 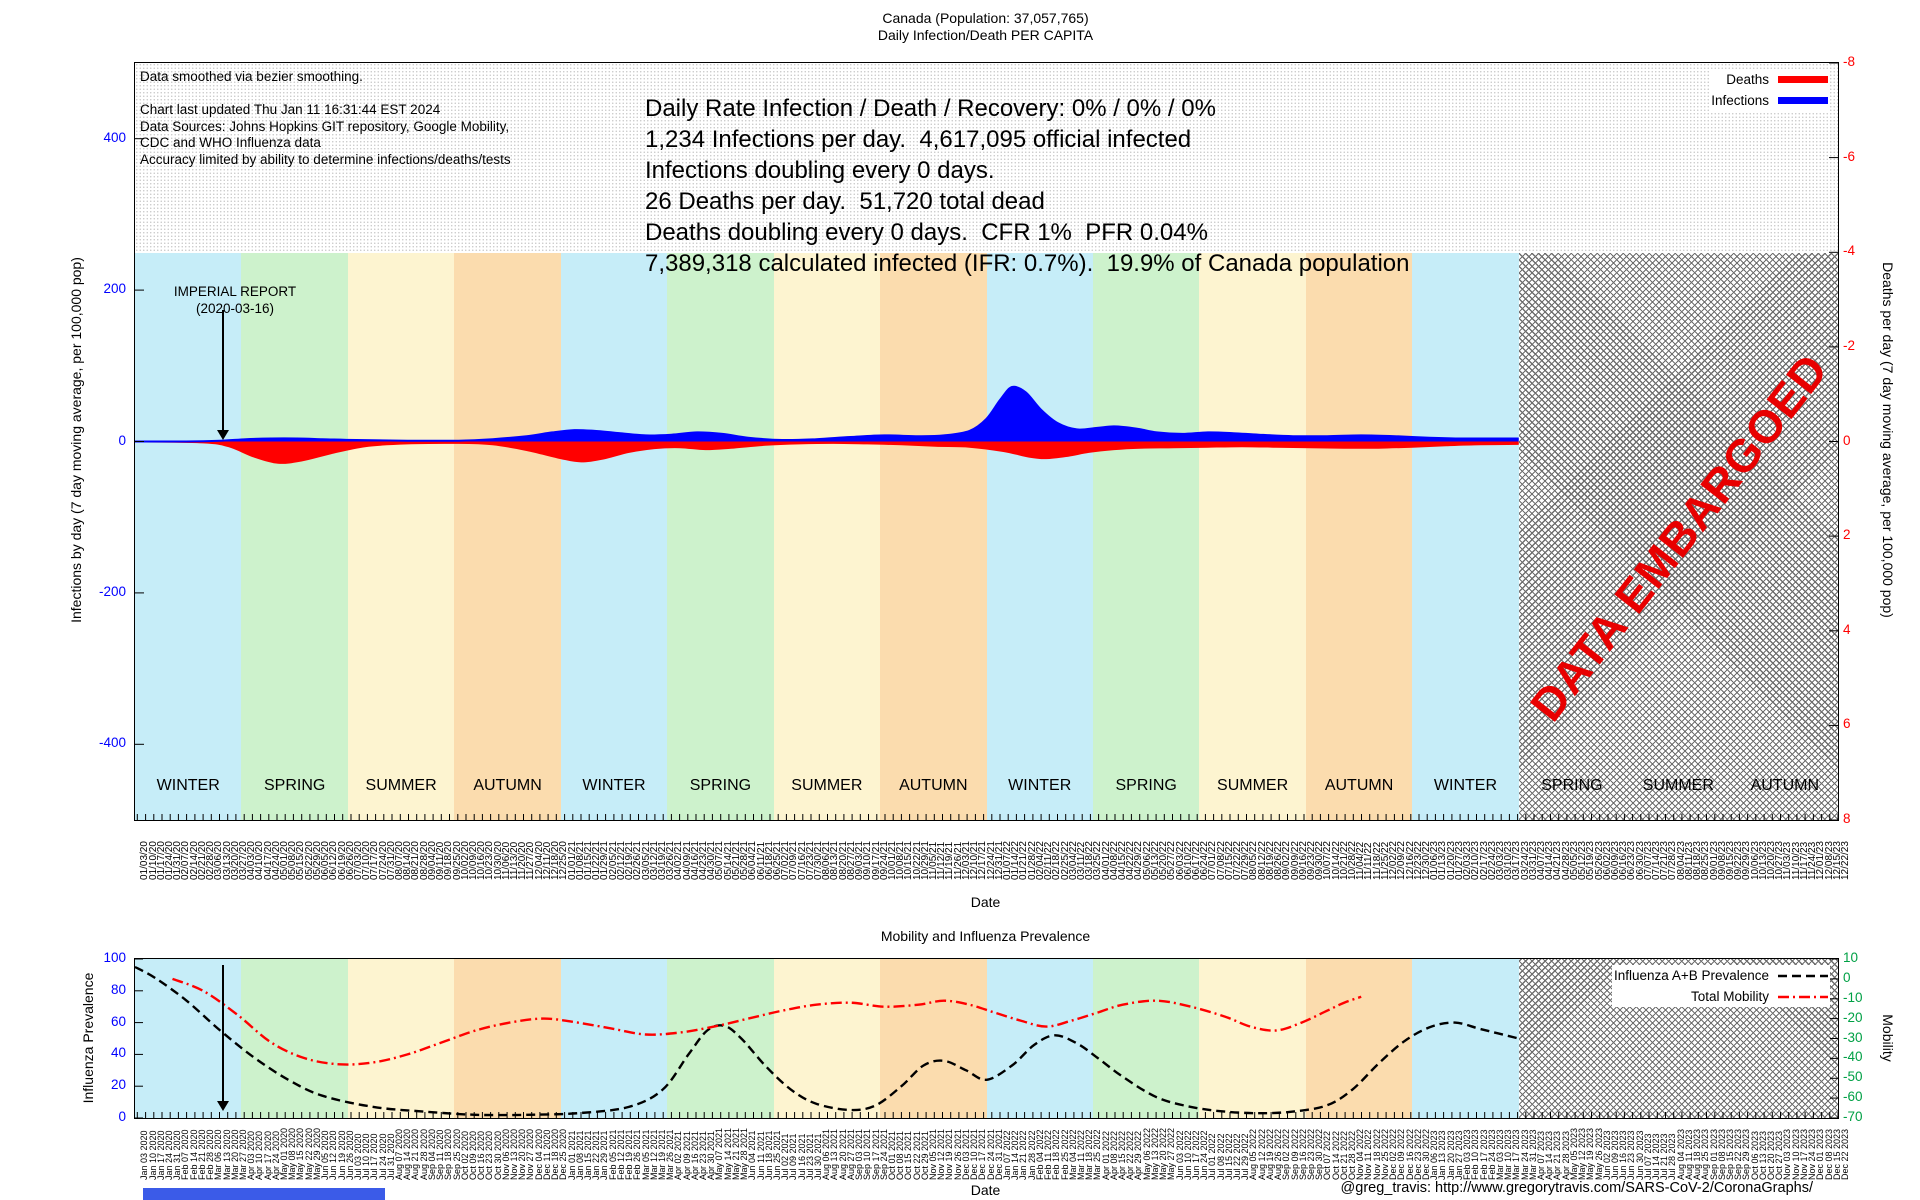 I want to click on y-tick-label: 10, so click(x=1851, y=957).